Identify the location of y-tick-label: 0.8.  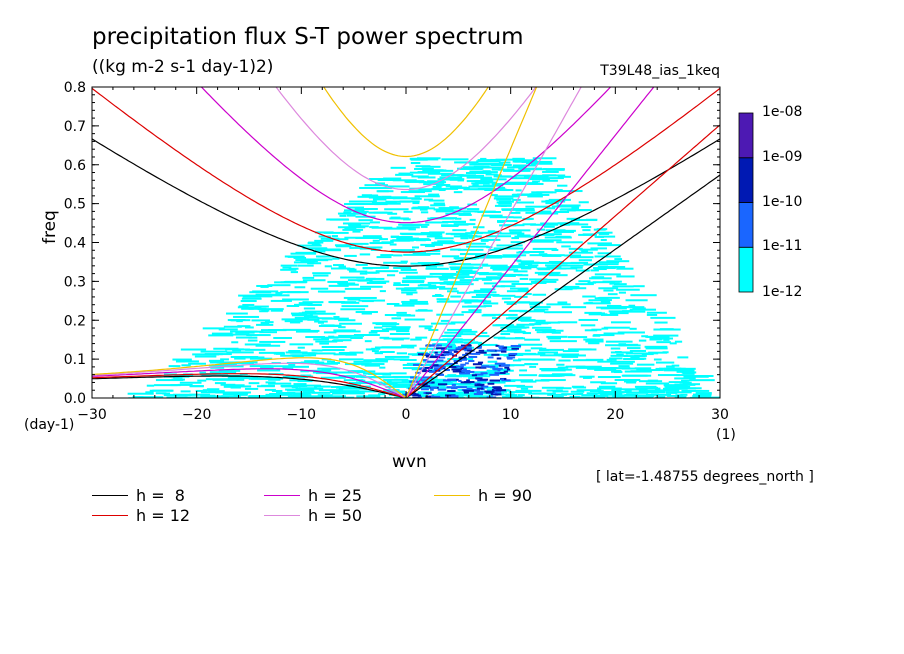
(75, 88).